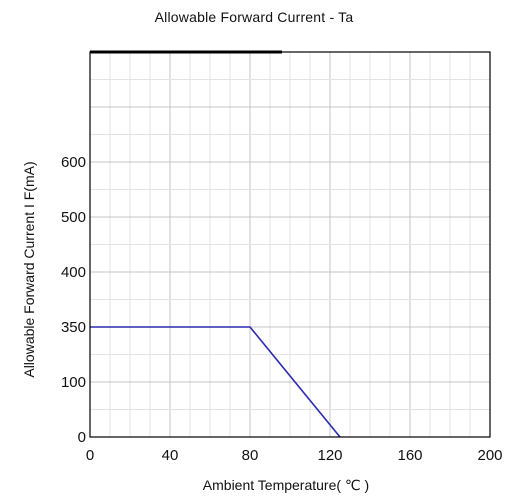 The height and width of the screenshot is (501, 508). I want to click on x-tick-label: 40, so click(170, 455).